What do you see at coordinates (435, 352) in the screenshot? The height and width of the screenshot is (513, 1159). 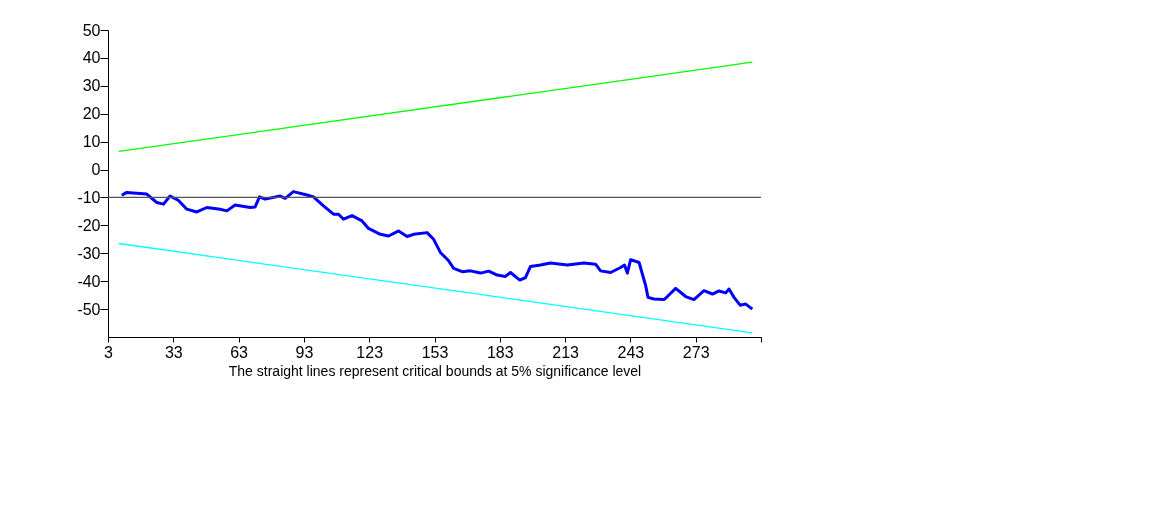 I see `x-tick-label: 153` at bounding box center [435, 352].